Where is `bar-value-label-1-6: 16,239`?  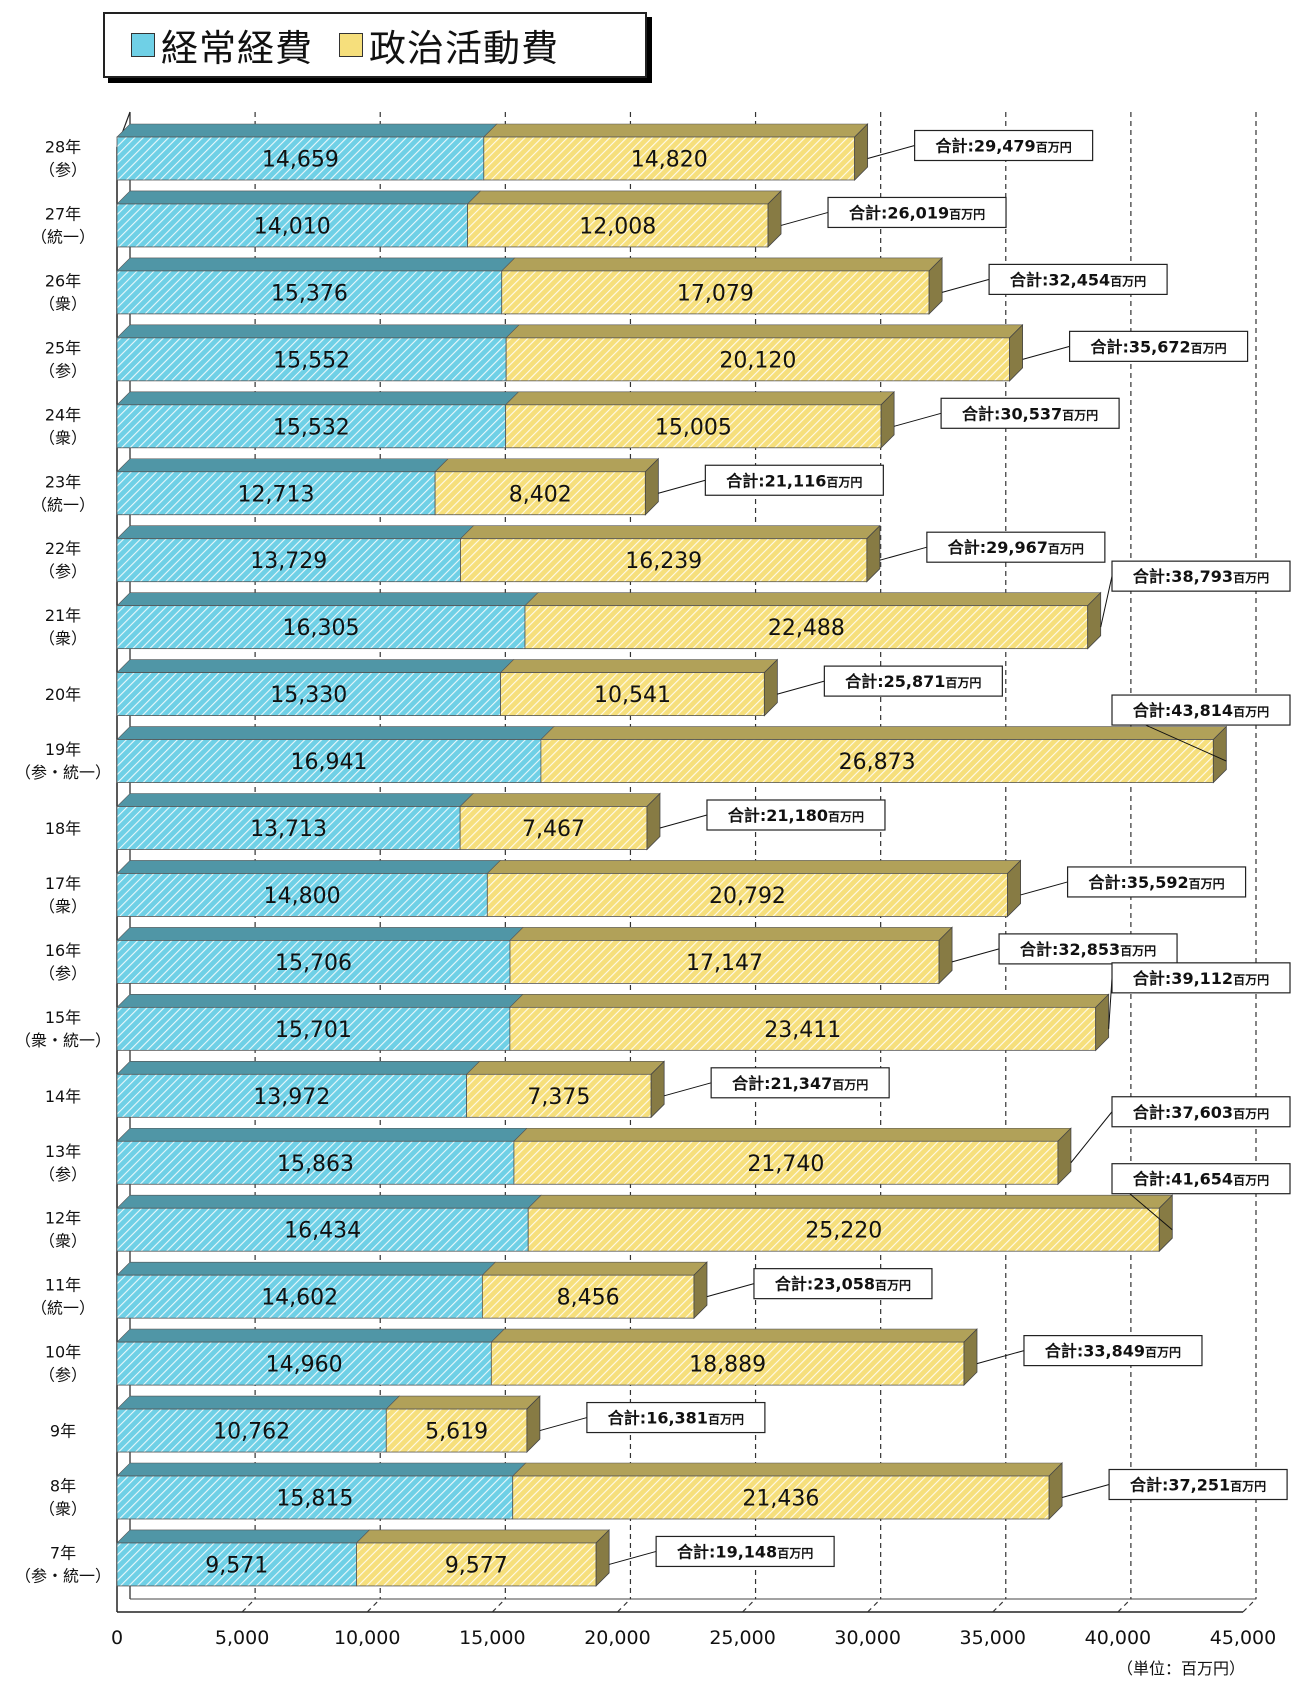
bar-value-label-1-6: 16,239 is located at coordinates (663, 561).